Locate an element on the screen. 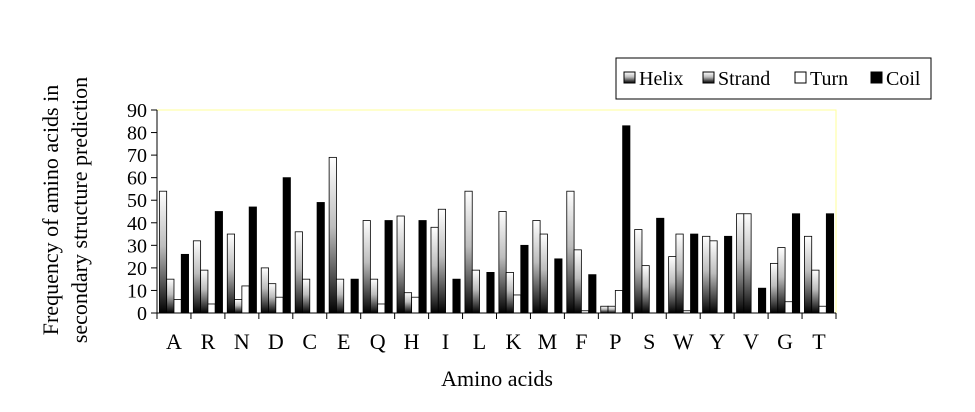 The width and height of the screenshot is (975, 412). bar-coil-A is located at coordinates (184, 283).